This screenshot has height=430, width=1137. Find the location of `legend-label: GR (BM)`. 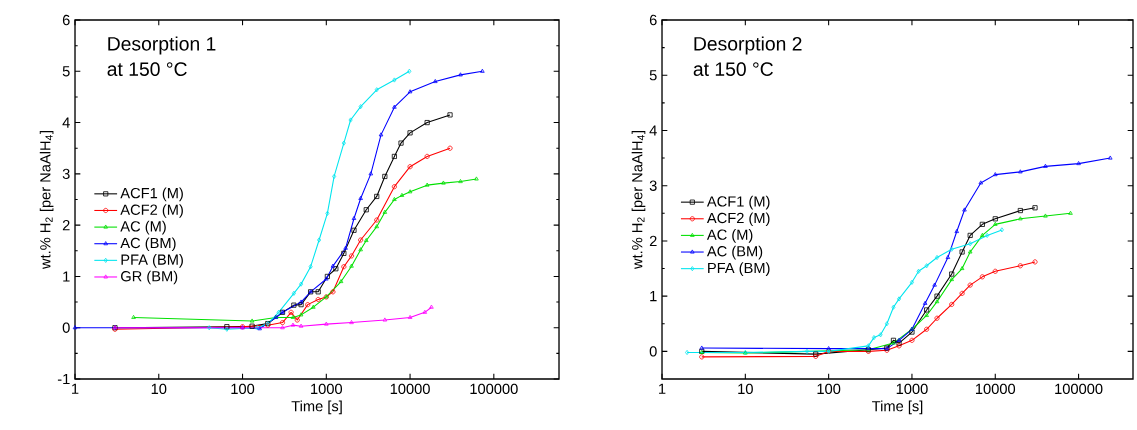

legend-label: GR (BM) is located at coordinates (149, 277).